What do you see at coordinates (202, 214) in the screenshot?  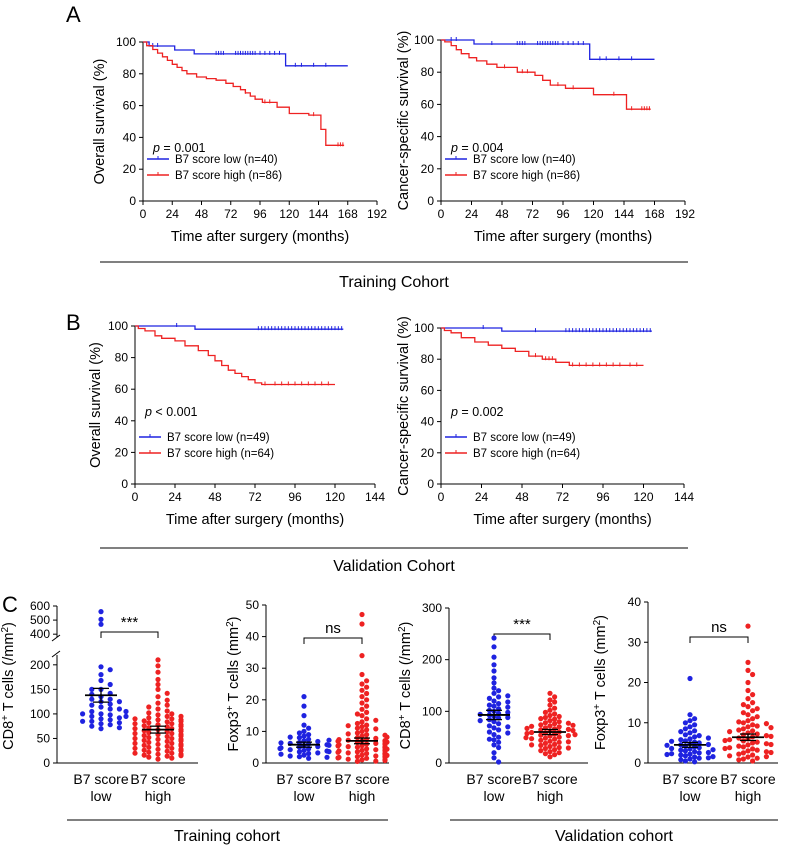 I see `x-tick-label: 48` at bounding box center [202, 214].